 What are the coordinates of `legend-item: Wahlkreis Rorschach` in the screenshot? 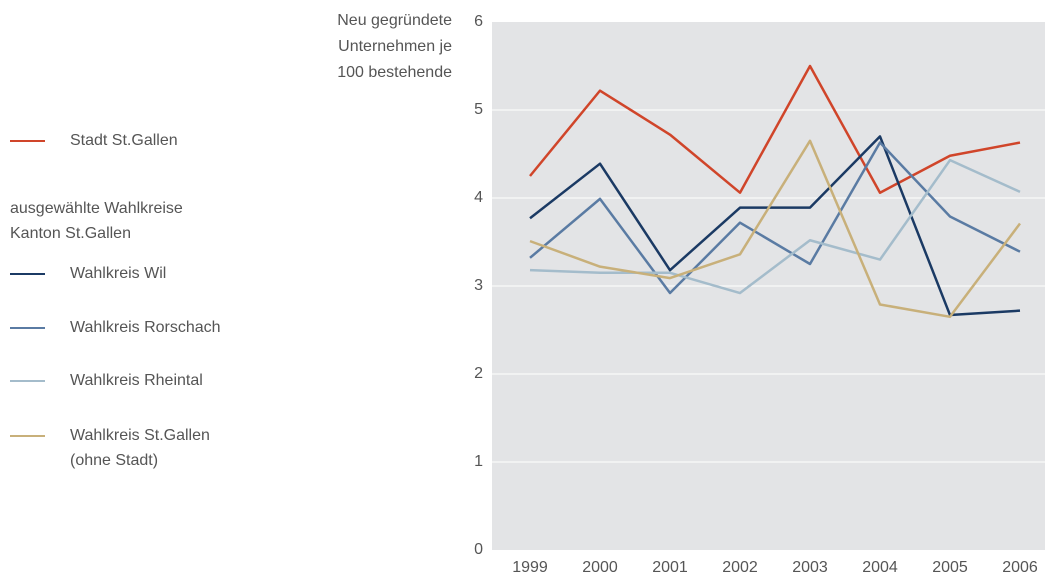 It's located at (130, 327).